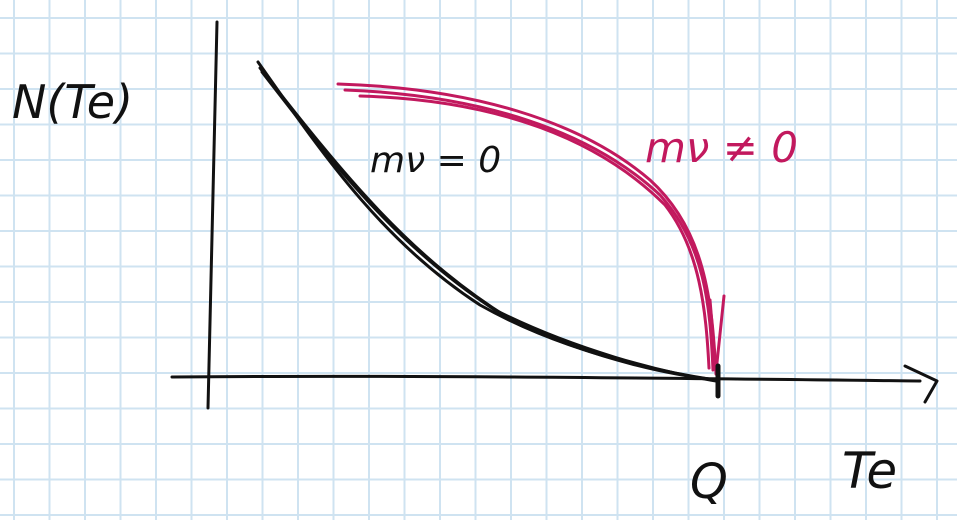 This screenshot has height=520, width=957. Describe the element at coordinates (435, 160) in the screenshot. I see `curve-massless-label: mν = 0` at that location.